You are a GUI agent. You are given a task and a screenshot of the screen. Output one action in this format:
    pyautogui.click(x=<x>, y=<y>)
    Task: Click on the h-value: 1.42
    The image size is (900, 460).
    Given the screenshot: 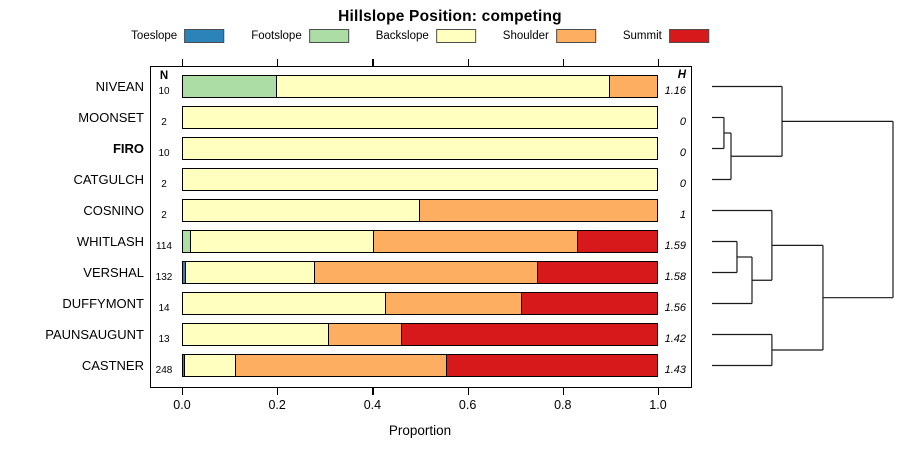 What is the action you would take?
    pyautogui.click(x=675, y=338)
    